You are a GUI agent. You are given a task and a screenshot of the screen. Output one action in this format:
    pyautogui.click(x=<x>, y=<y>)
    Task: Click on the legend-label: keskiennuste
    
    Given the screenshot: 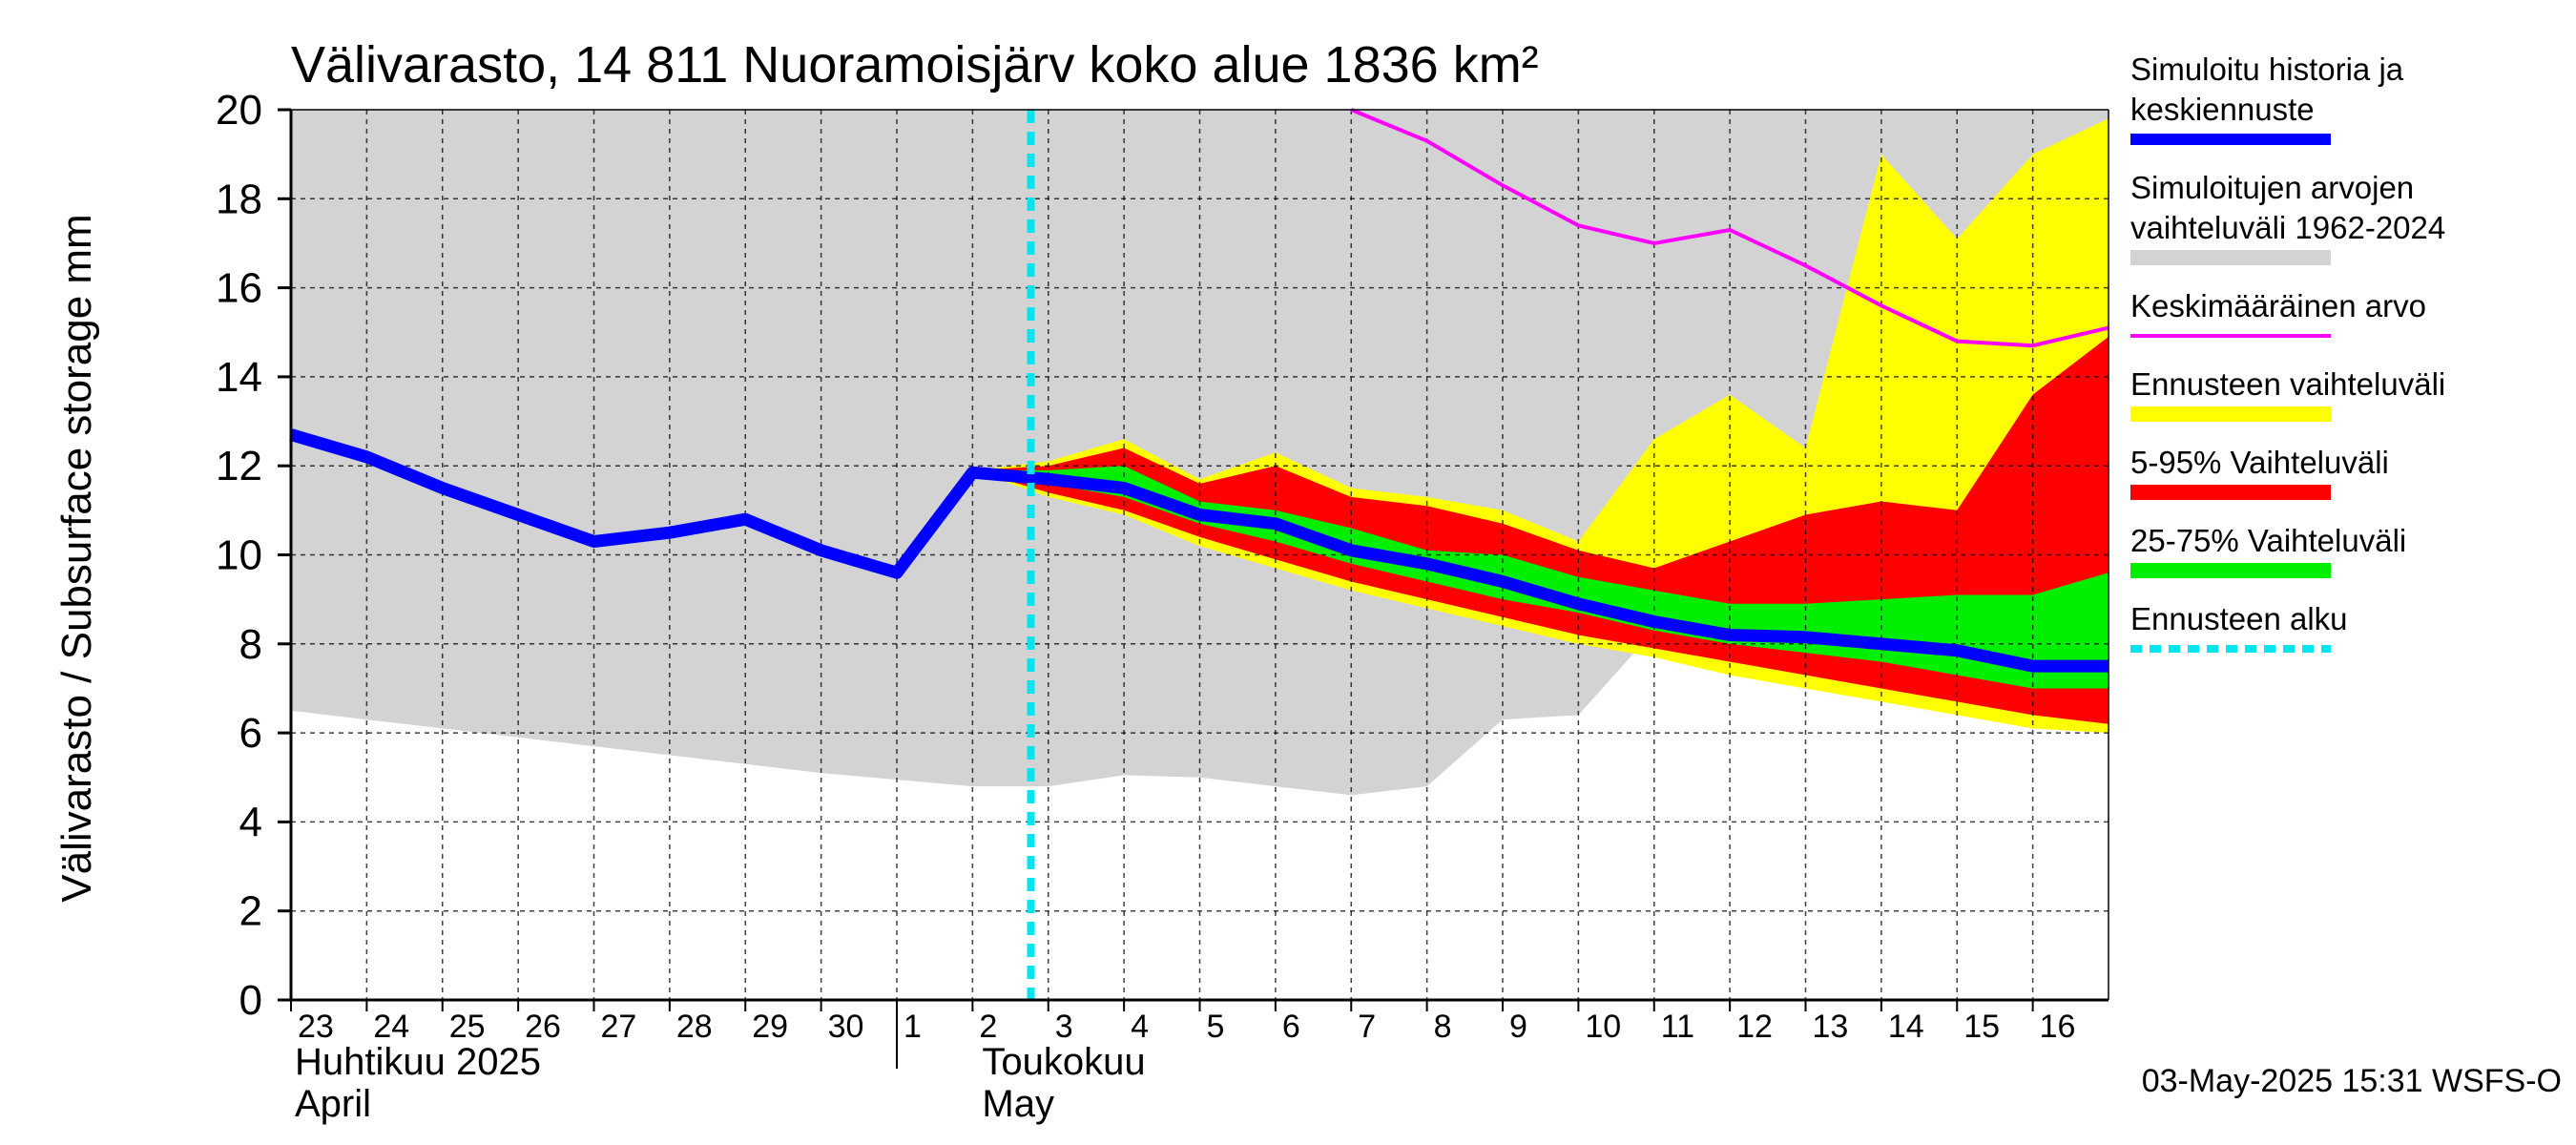 What is the action you would take?
    pyautogui.click(x=2222, y=109)
    